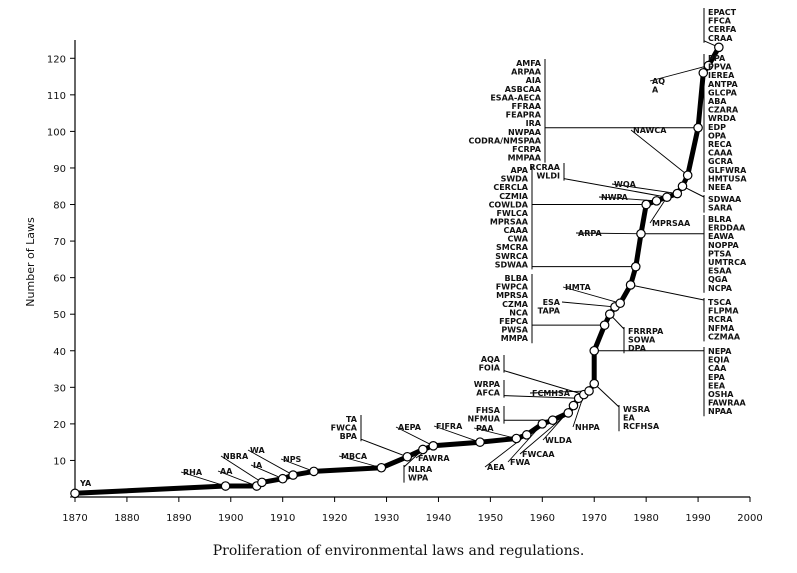  What do you see at coordinates (488, 393) in the screenshot?
I see `annotation-label: AFCA` at bounding box center [488, 393].